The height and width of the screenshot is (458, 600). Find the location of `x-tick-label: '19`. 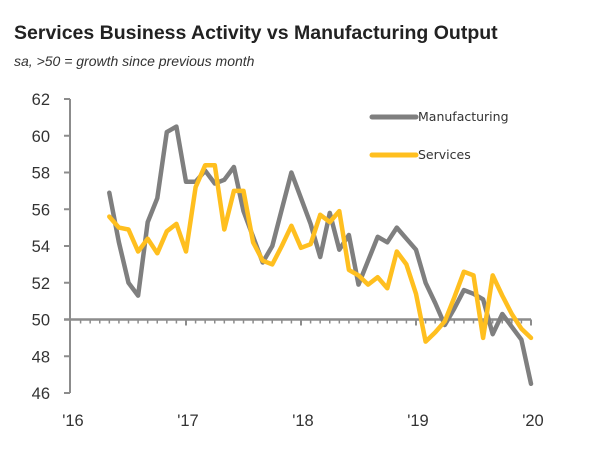

x-tick-label: '19 is located at coordinates (418, 421).